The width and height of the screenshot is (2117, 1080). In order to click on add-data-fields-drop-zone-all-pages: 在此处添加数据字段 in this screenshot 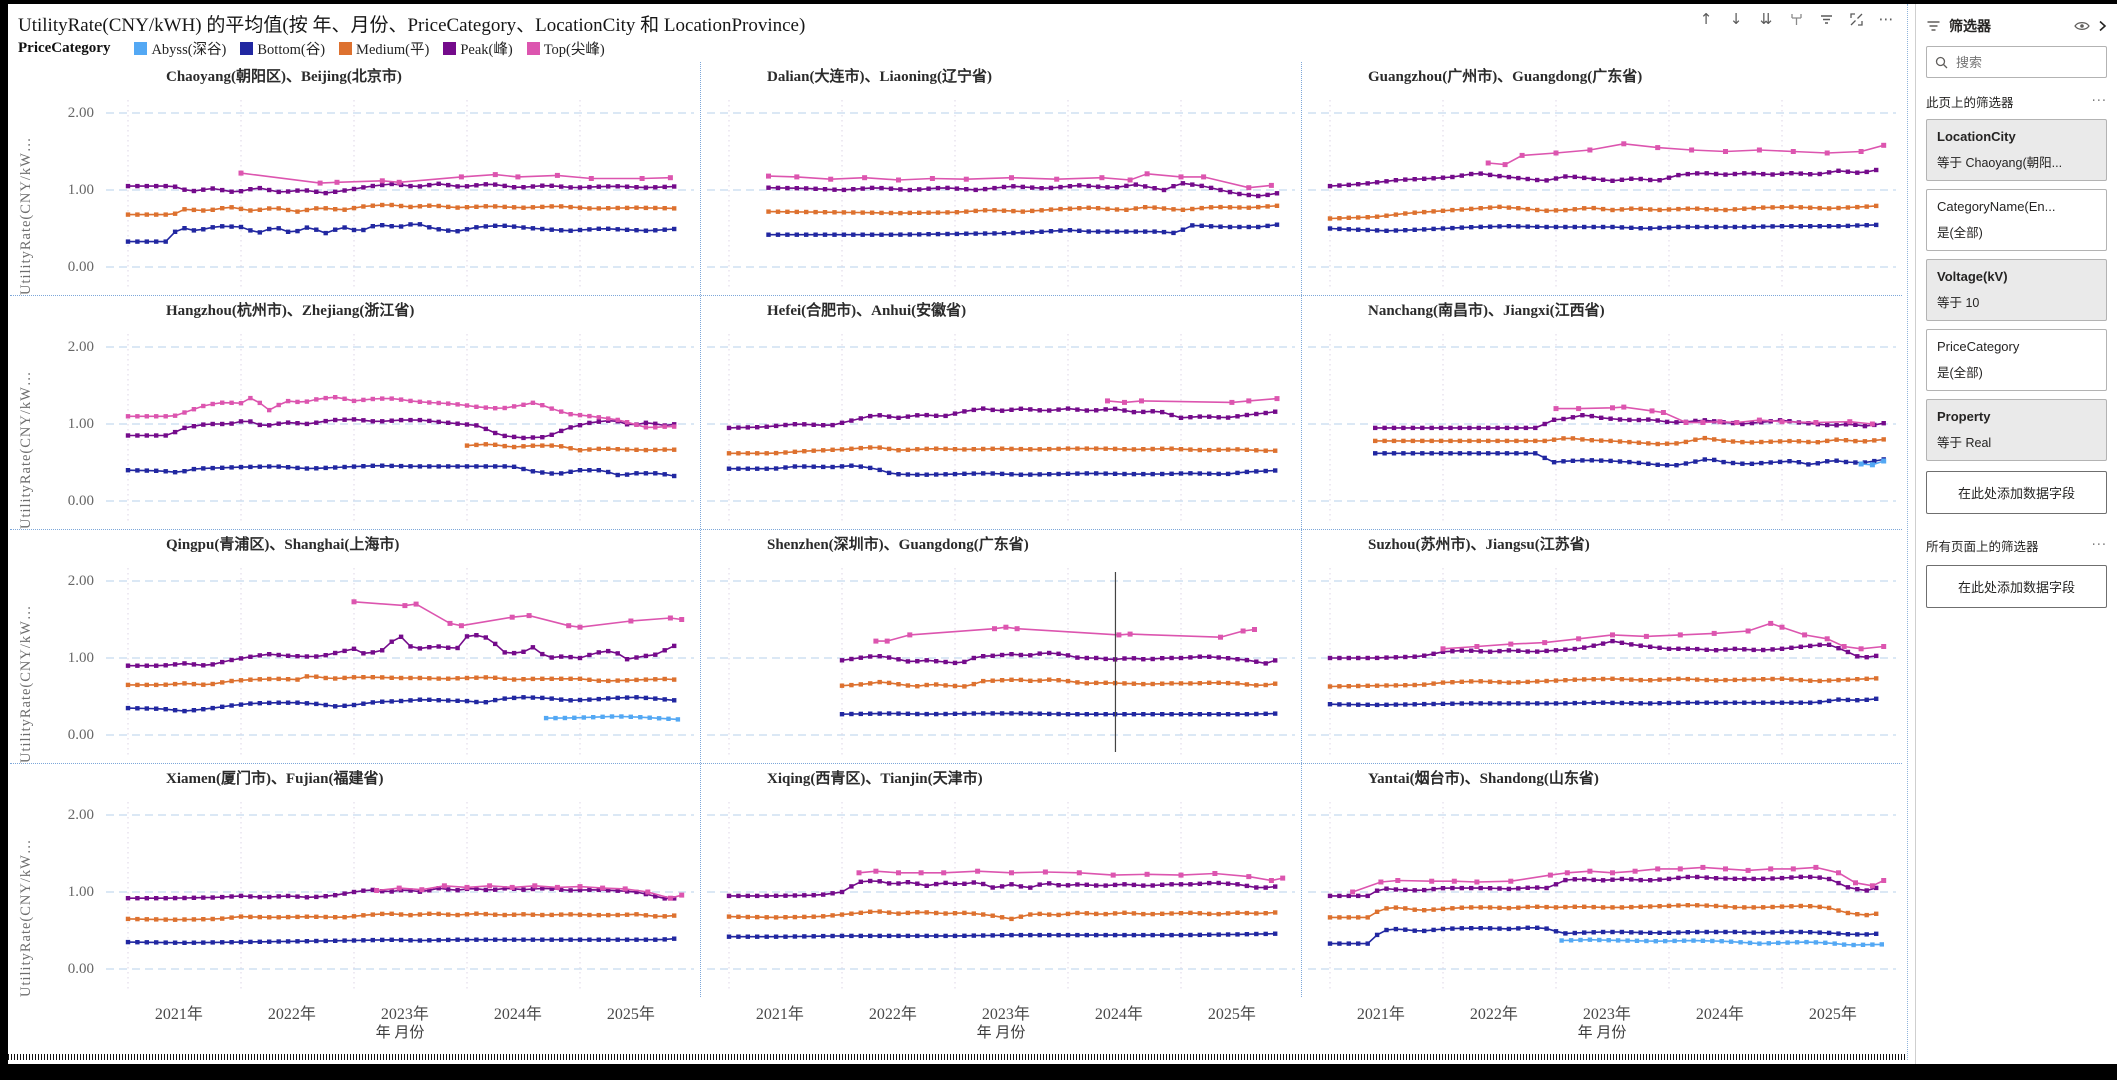, I will do `click(2016, 586)`.